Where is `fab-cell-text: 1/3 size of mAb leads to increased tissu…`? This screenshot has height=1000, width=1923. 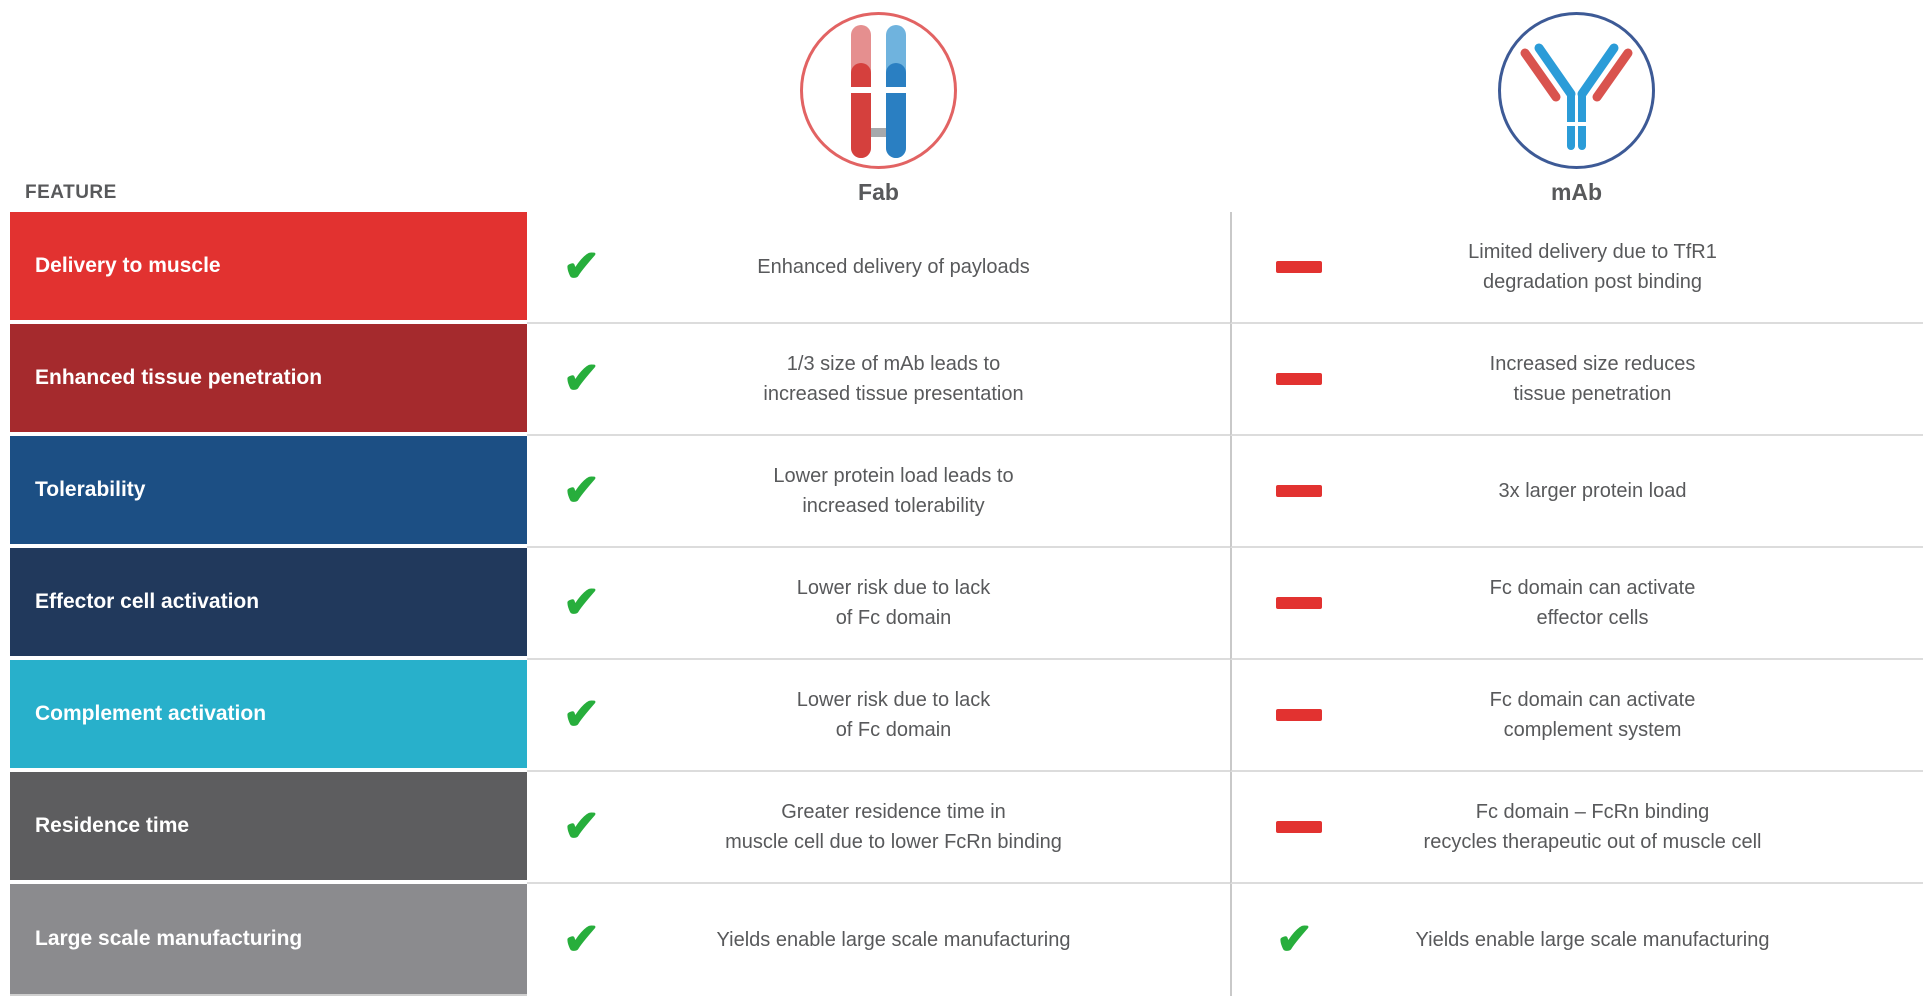 fab-cell-text: 1/3 size of mAb leads to increased tissu… is located at coordinates (893, 379).